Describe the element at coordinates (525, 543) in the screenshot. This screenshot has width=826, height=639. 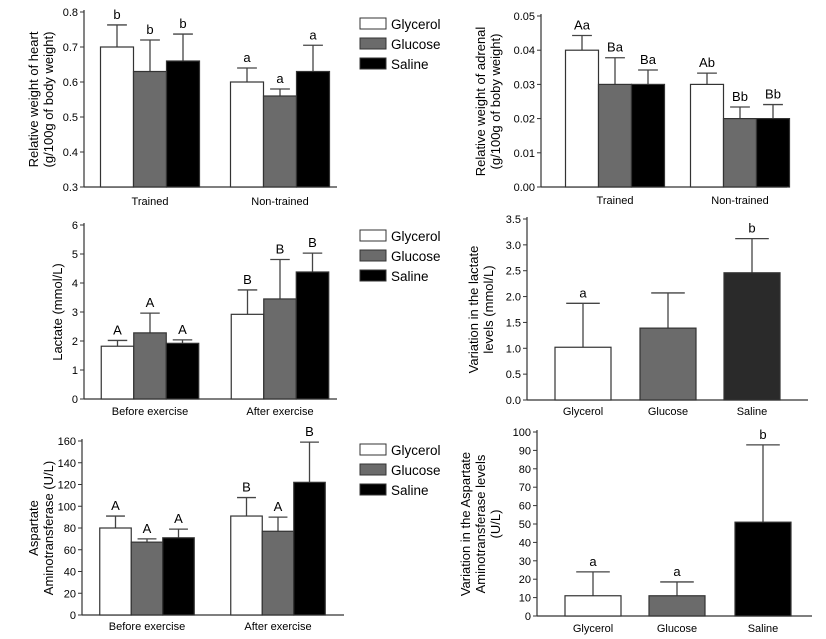
I see `y-tick-label: 40` at that location.